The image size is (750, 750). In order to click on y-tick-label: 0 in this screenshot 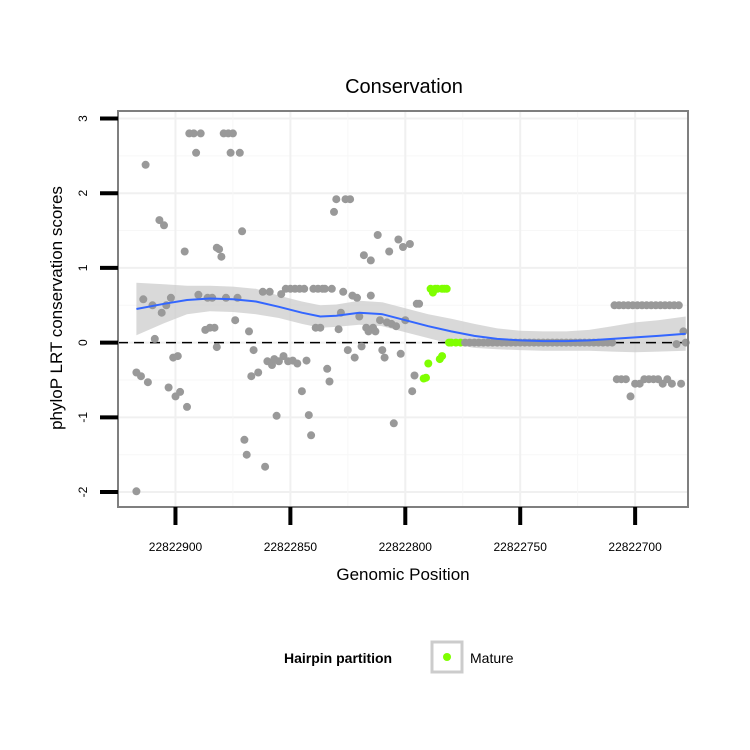, I will do `click(83, 342)`.